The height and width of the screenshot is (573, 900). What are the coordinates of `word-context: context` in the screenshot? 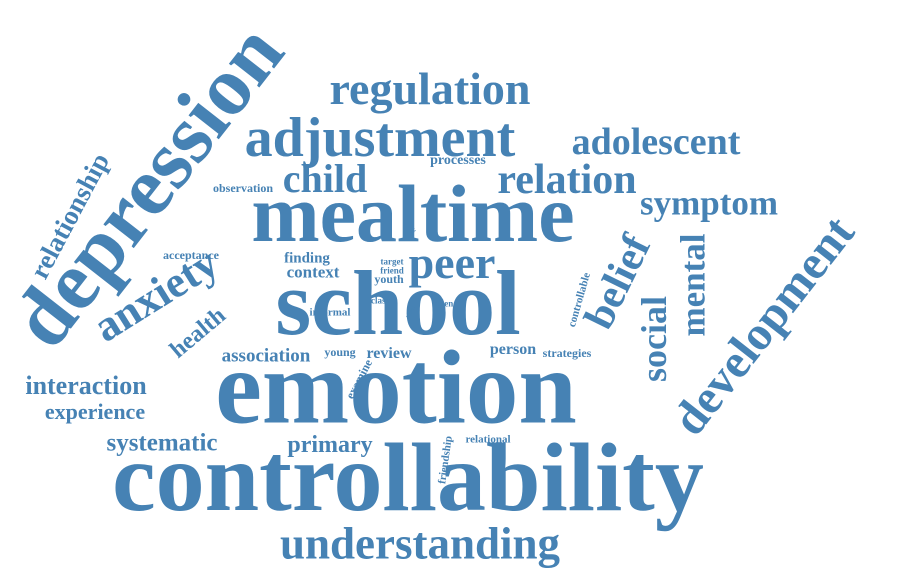 It's located at (313, 272).